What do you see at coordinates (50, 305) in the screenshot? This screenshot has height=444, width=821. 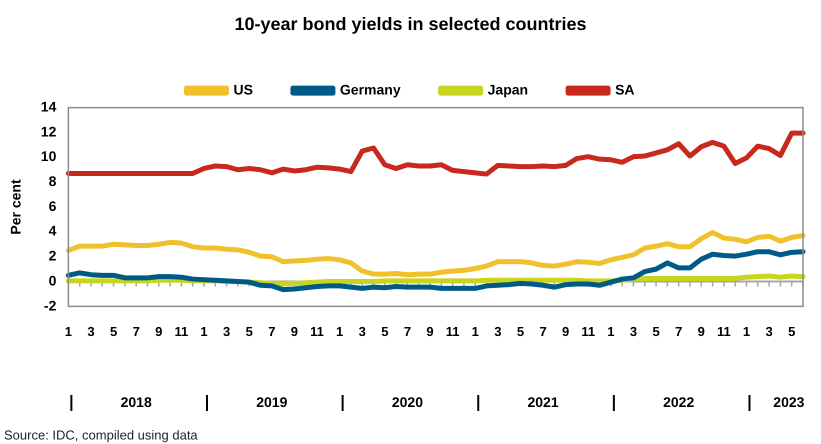 I see `y-tick-label: -2` at bounding box center [50, 305].